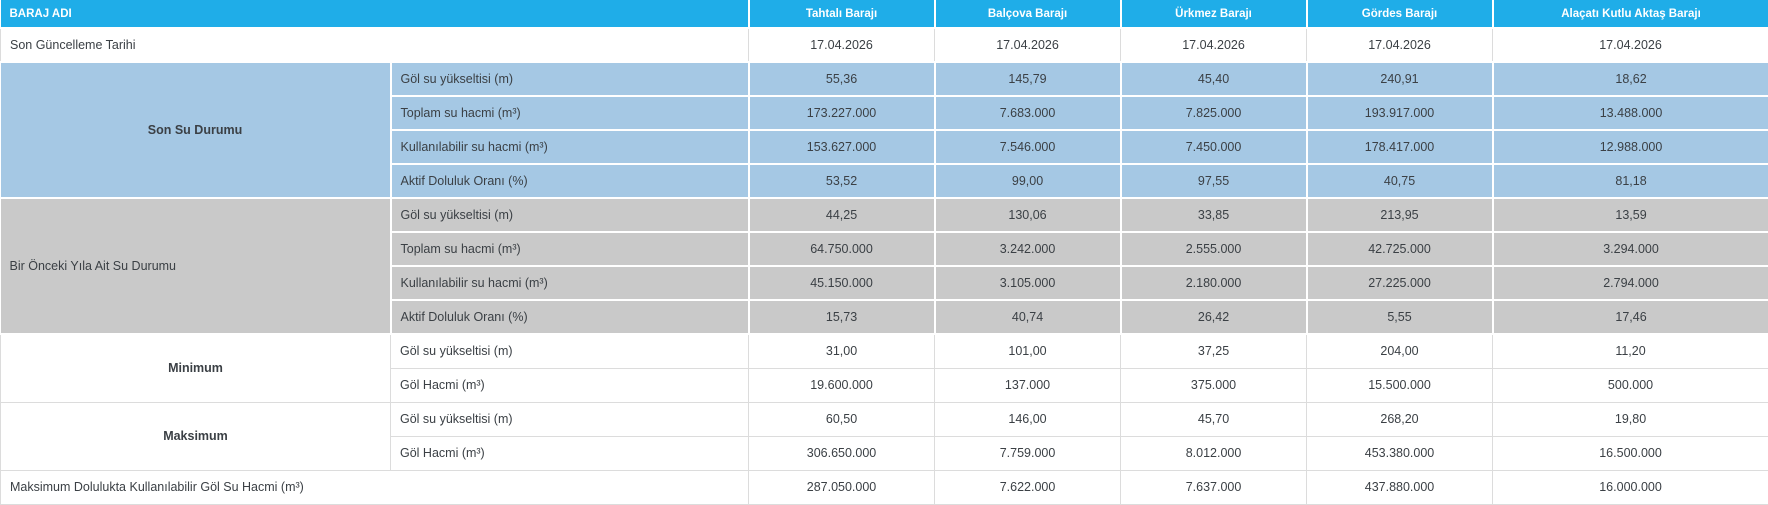  I want to click on value-cell: 40,74, so click(1028, 317).